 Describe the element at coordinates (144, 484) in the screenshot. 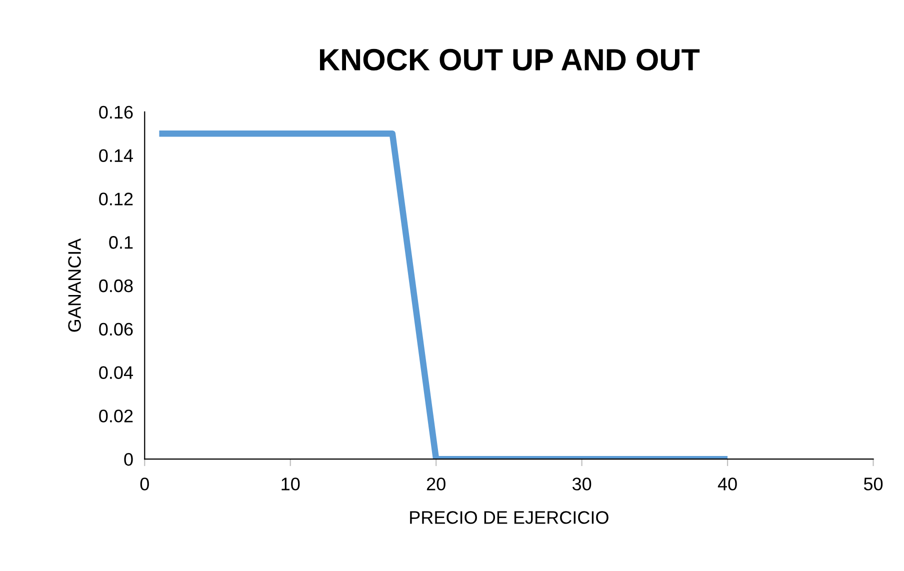

I see `x-tick-label: 0` at that location.